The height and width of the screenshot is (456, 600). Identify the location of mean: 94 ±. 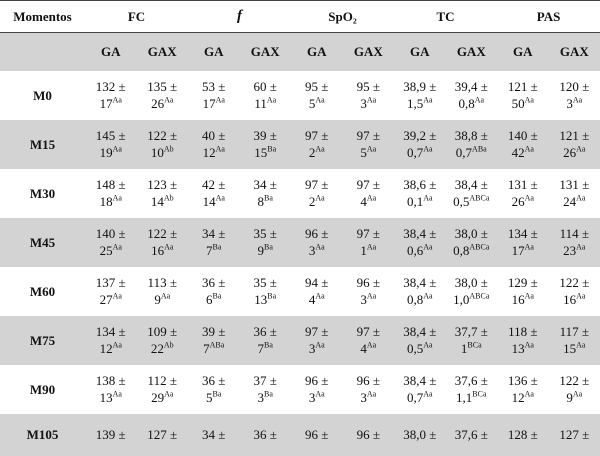
(317, 282).